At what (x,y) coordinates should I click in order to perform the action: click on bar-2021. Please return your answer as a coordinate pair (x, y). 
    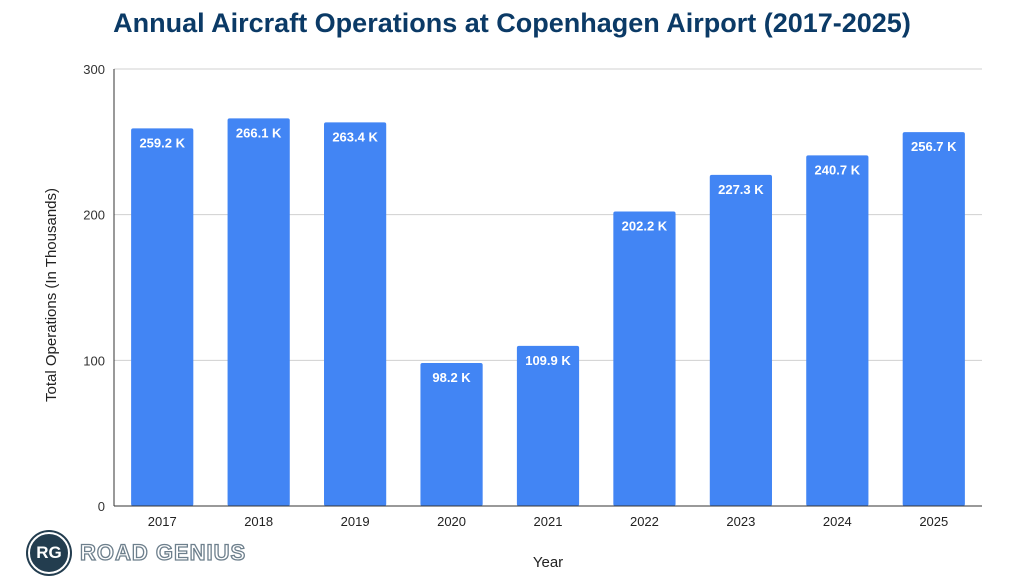
    Looking at the image, I should click on (548, 425).